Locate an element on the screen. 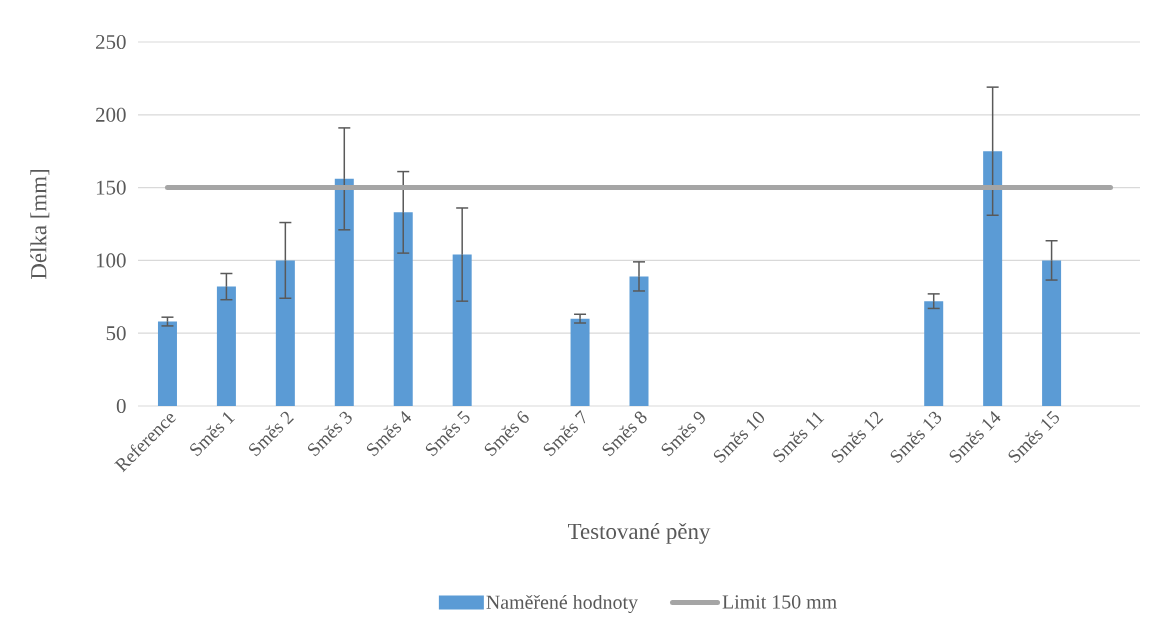 This screenshot has width=1170, height=631. y-tick-label: 0 is located at coordinates (121, 406).